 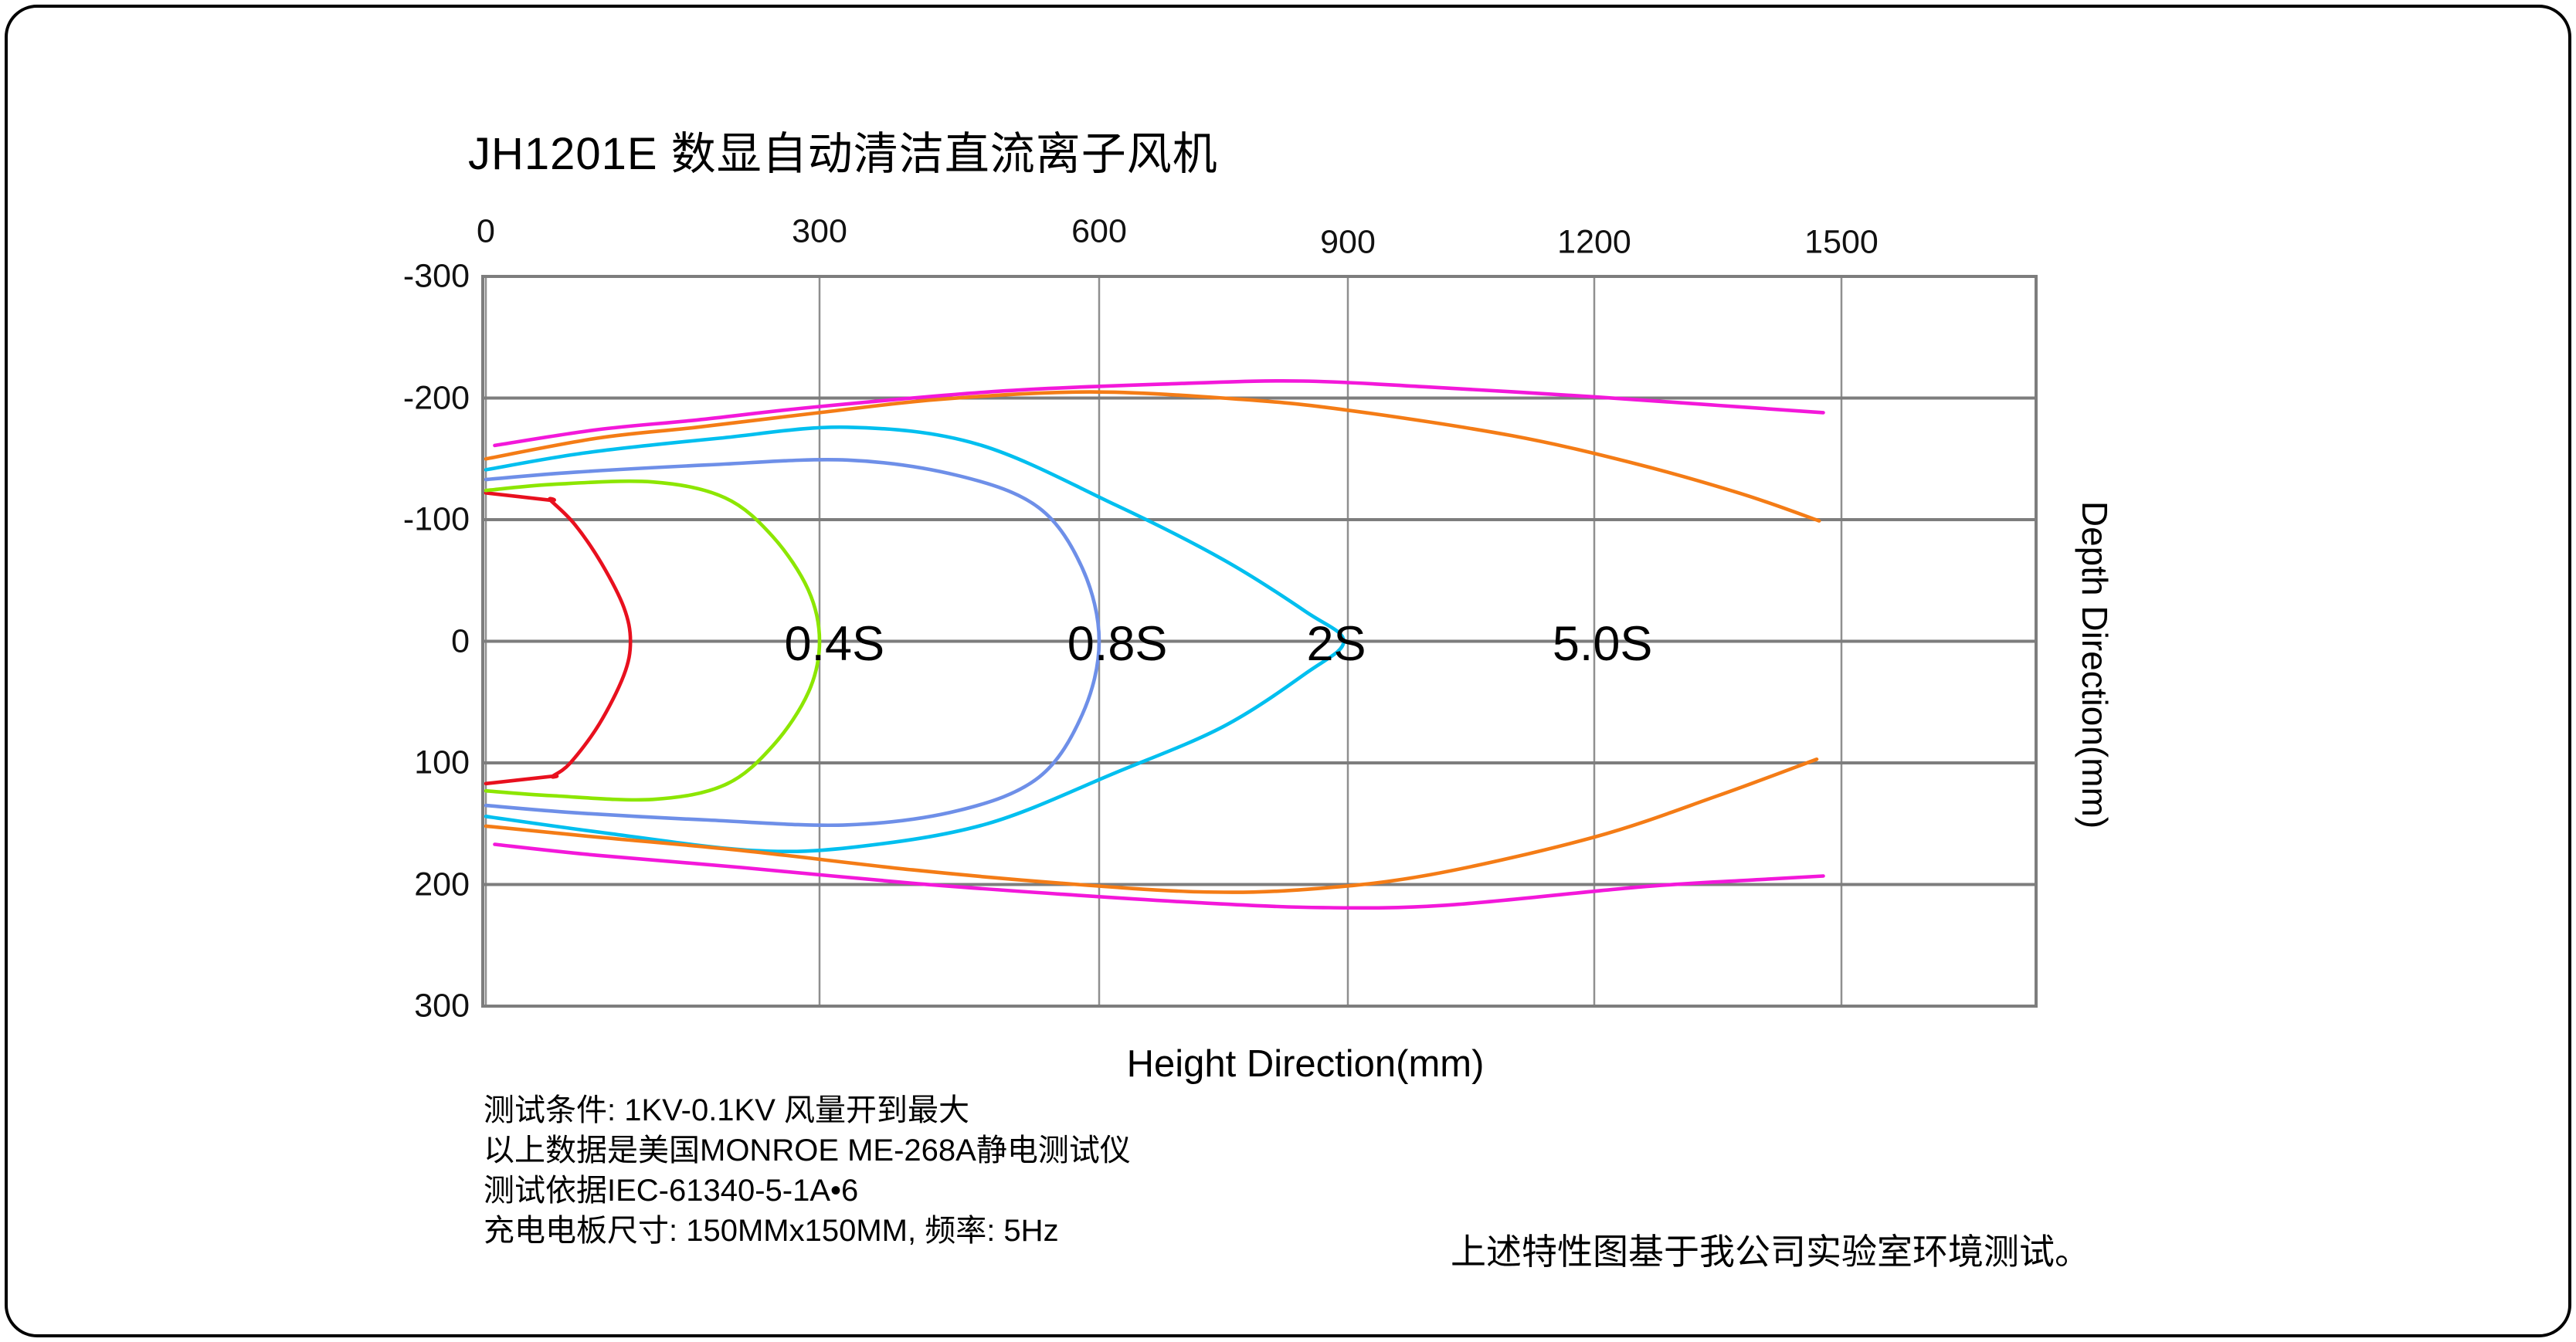 I want to click on x-tick-label: 0, so click(x=486, y=231).